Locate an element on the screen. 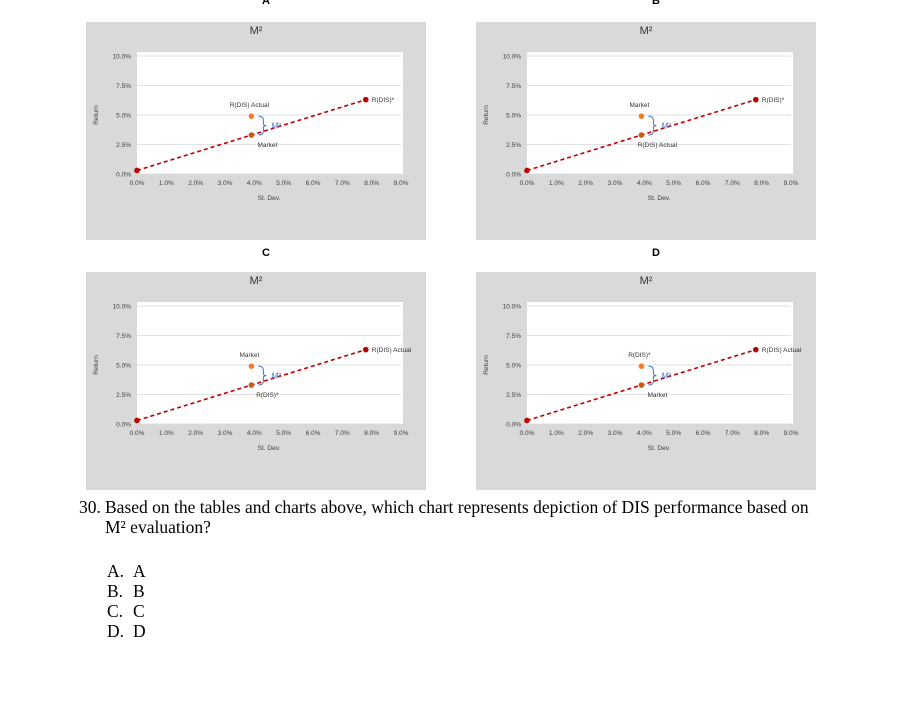 This screenshot has width=899, height=703. m2-bracket is located at coordinates (262, 125).